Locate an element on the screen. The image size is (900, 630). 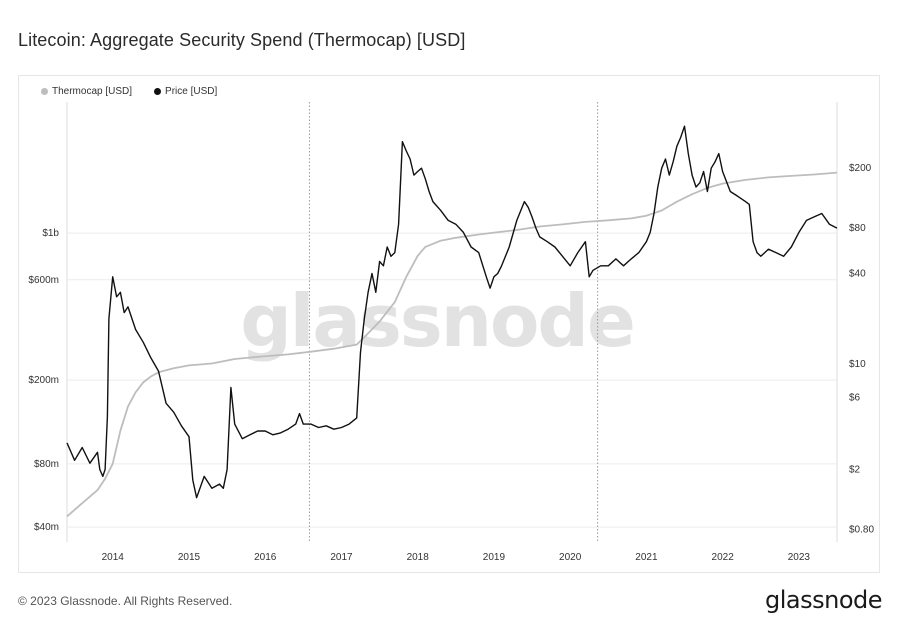
left-tick-label: $40m is located at coordinates (46, 527).